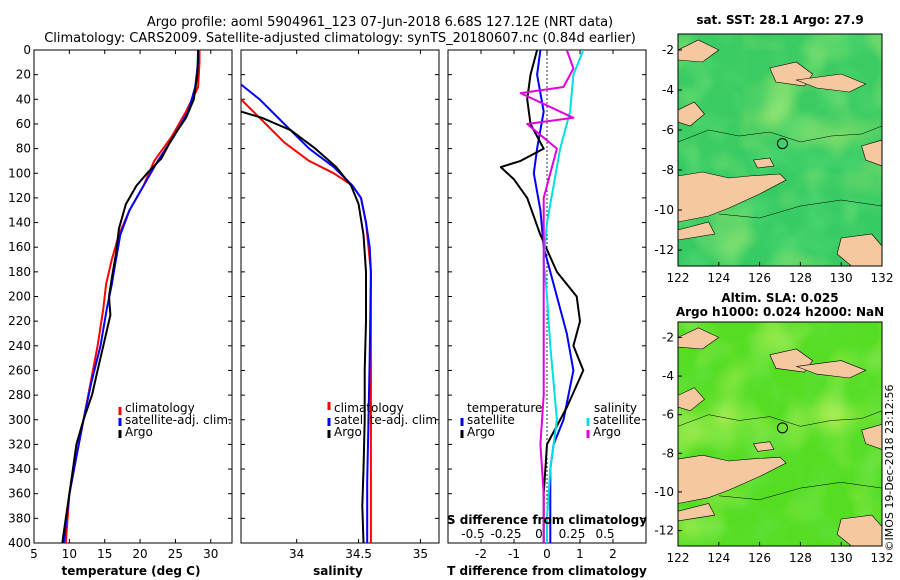 The width and height of the screenshot is (900, 580). Describe the element at coordinates (615, 408) in the screenshot. I see `legend-title-salinity: salinity` at that location.